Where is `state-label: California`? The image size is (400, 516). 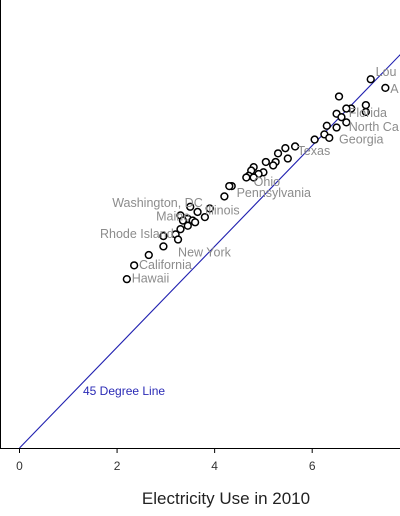
state-label: California is located at coordinates (165, 265).